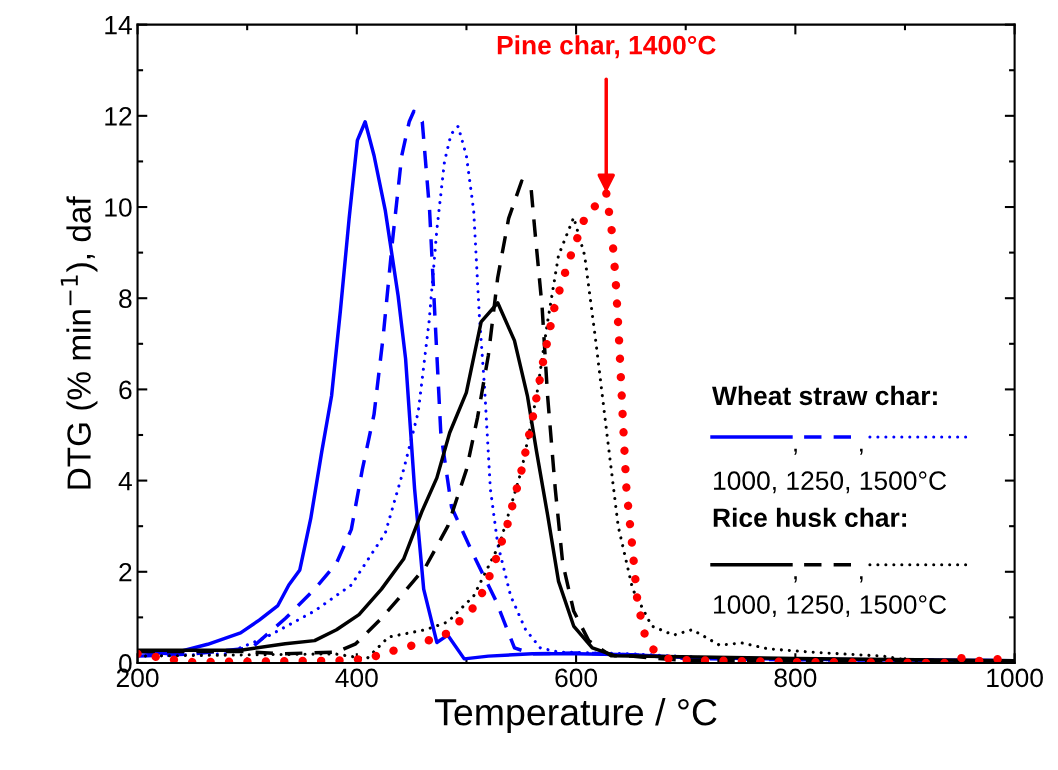 Image resolution: width=1058 pixels, height=770 pixels. Describe the element at coordinates (118, 25) in the screenshot. I see `y-tick-label: 14` at that location.